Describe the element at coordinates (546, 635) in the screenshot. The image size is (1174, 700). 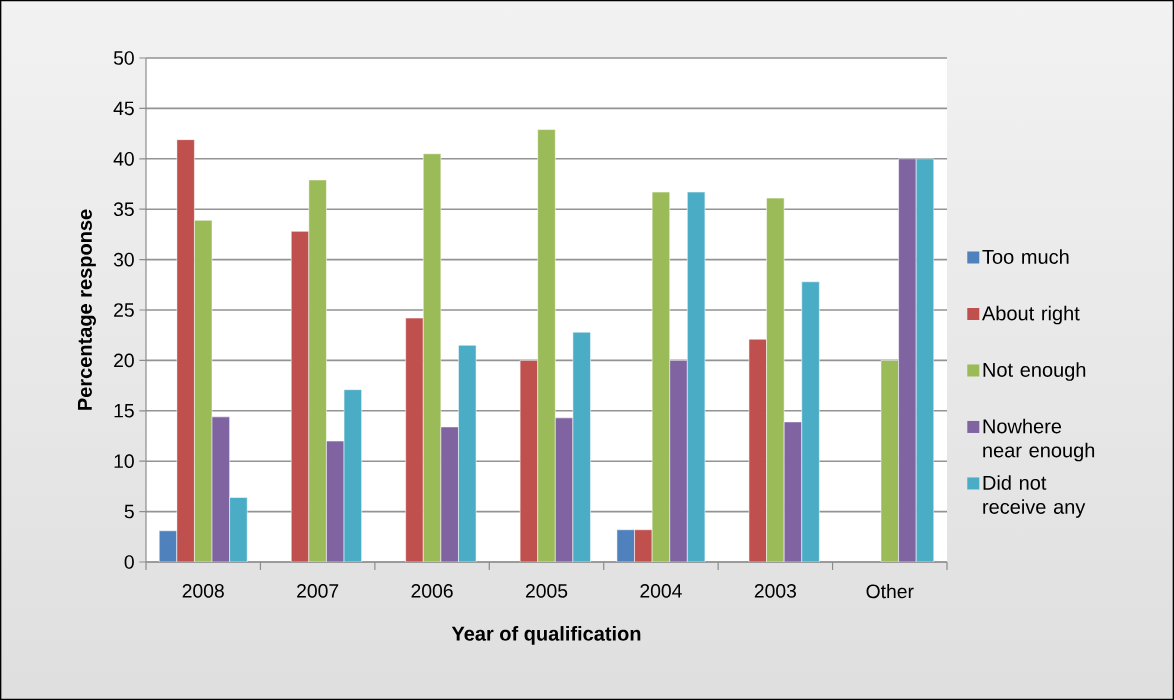
I see `x-axis-title: Year of qualification` at that location.